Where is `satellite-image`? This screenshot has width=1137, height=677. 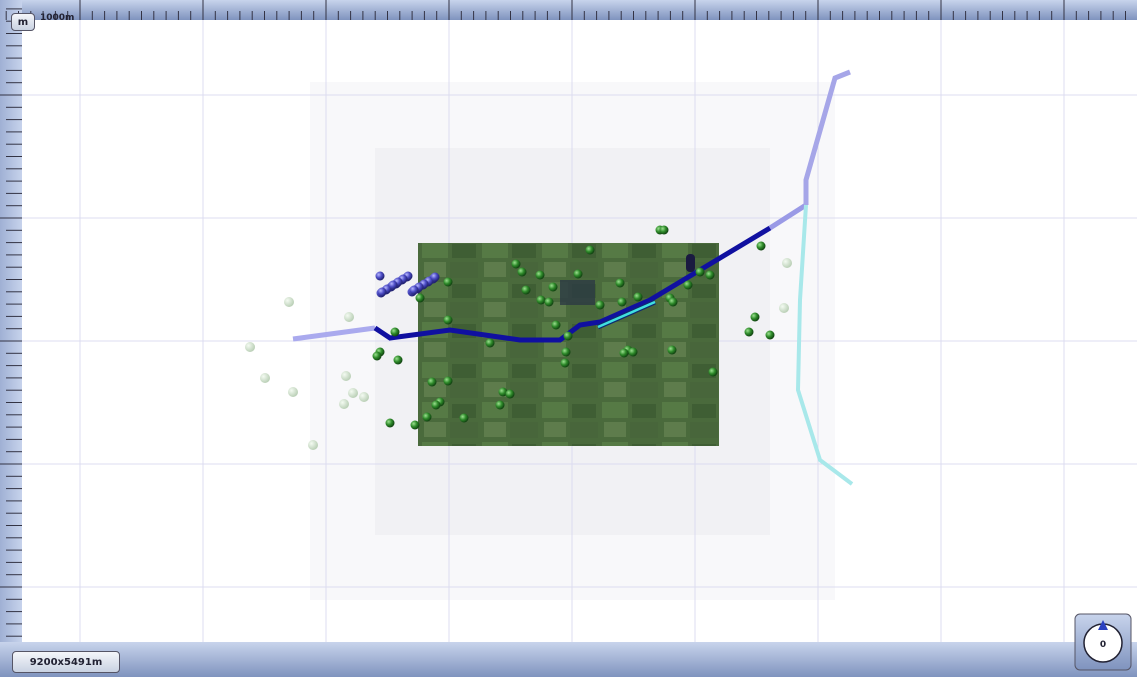 satellite-image is located at coordinates (568, 344).